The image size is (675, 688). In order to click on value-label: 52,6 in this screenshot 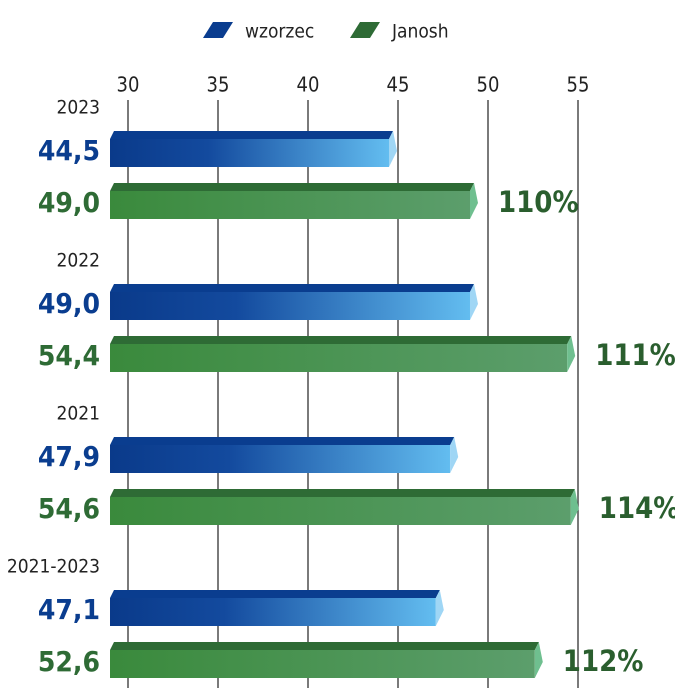, I will do `click(69, 661)`.